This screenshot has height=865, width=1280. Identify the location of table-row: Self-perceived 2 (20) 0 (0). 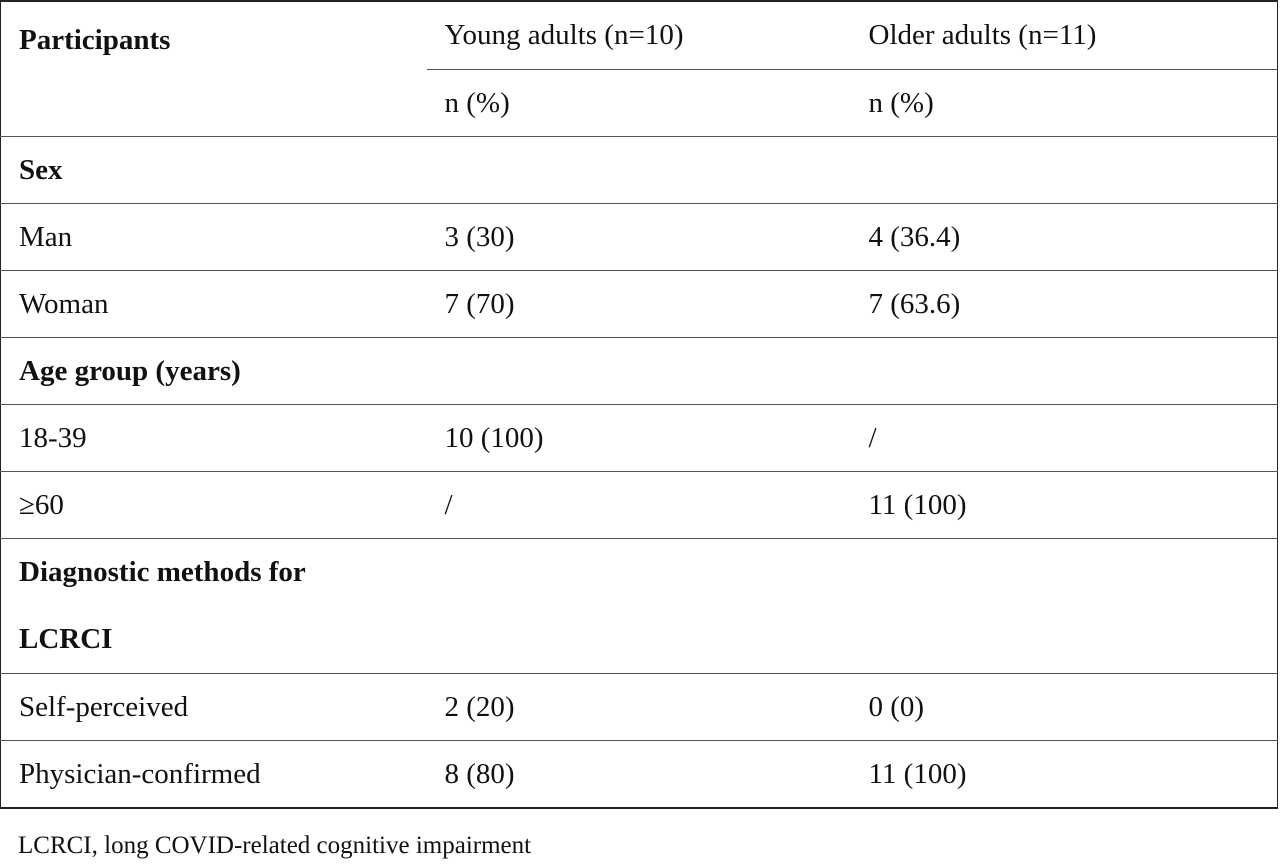
(639, 707).